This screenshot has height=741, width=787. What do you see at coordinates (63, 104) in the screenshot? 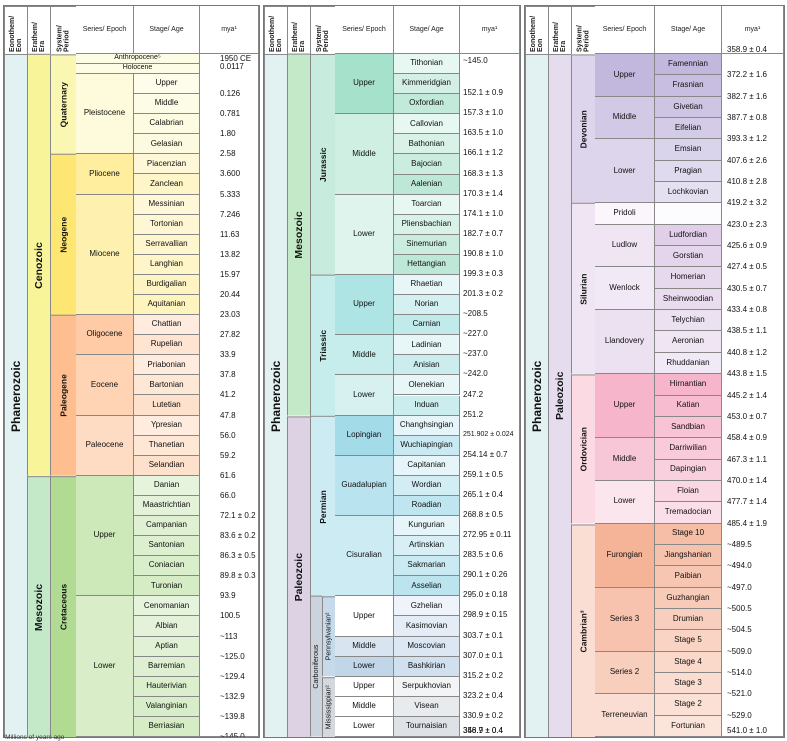
I see `period-quaternary: Quaternary` at bounding box center [63, 104].